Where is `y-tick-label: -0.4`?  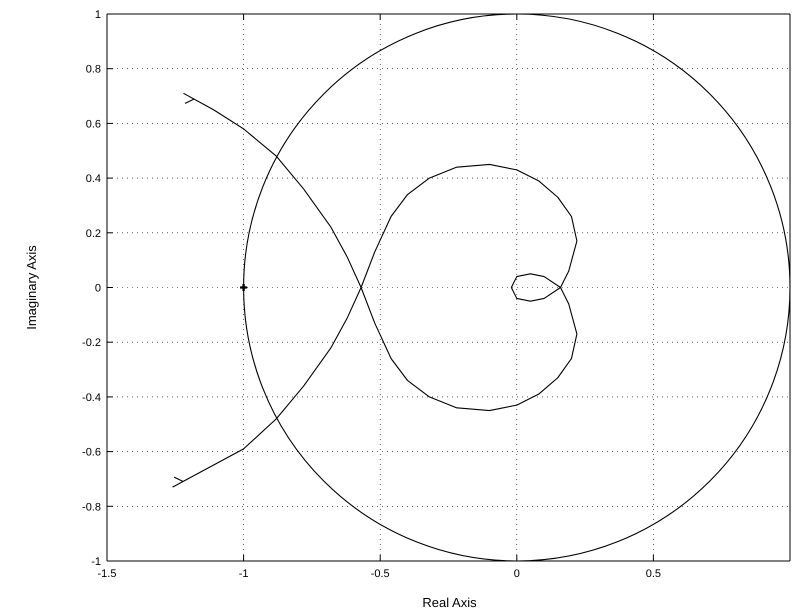 y-tick-label: -0.4 is located at coordinates (91, 398).